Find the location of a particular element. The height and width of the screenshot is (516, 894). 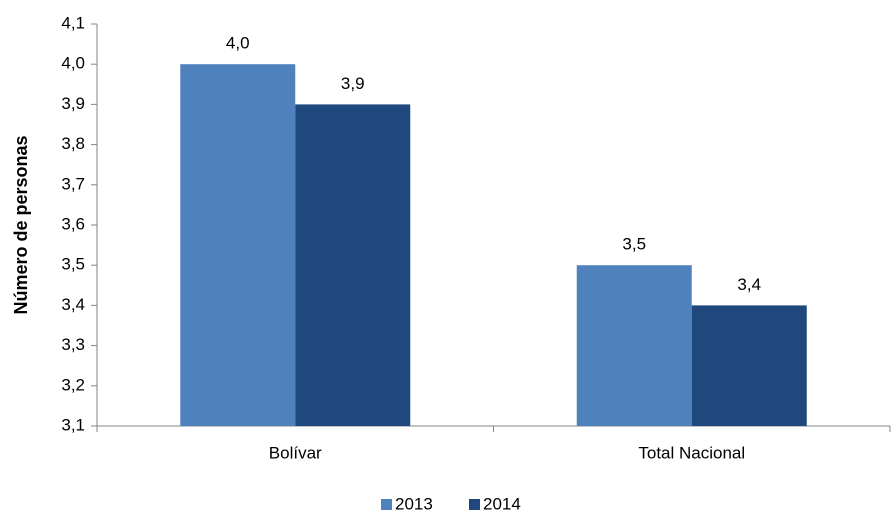

value-label: 3,9 is located at coordinates (353, 83).